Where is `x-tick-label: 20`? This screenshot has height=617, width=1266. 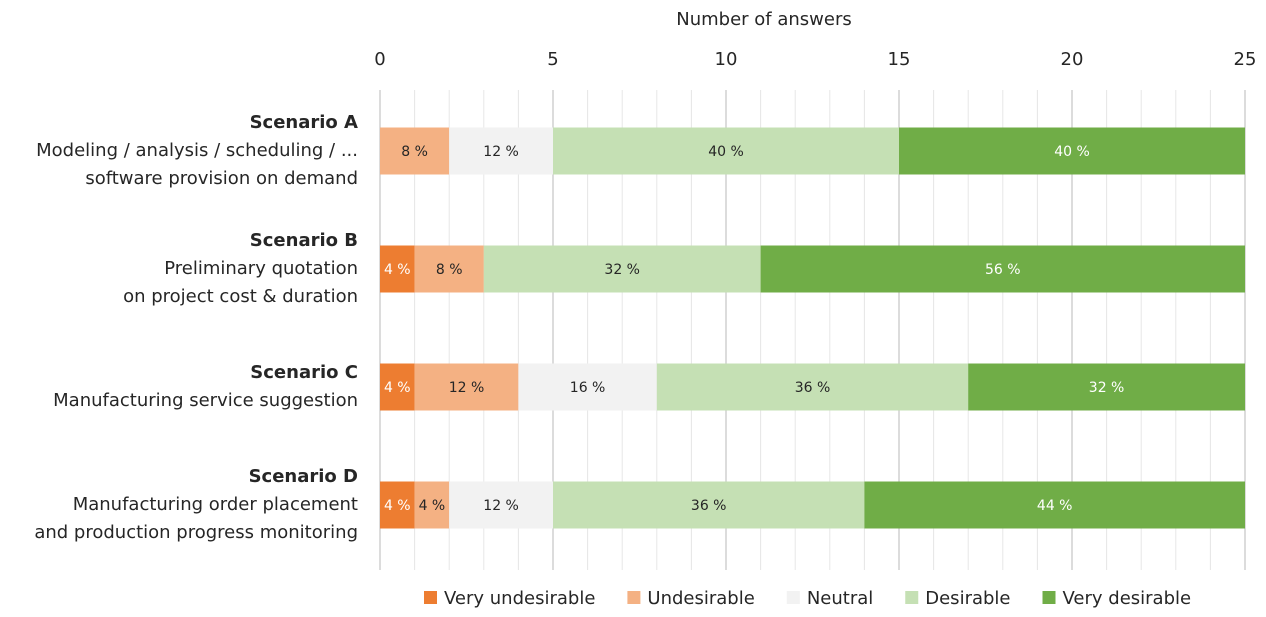
x-tick-label: 20 is located at coordinates (1072, 59).